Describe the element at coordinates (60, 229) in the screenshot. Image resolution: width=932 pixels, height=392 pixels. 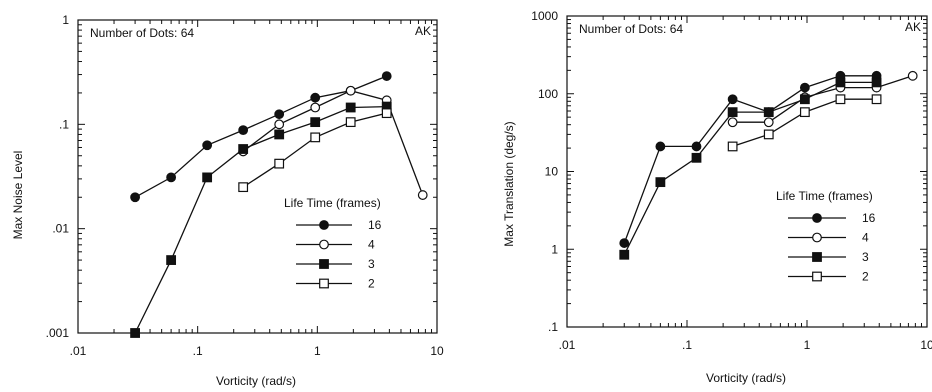
I see `y-tick-label: .01` at that location.